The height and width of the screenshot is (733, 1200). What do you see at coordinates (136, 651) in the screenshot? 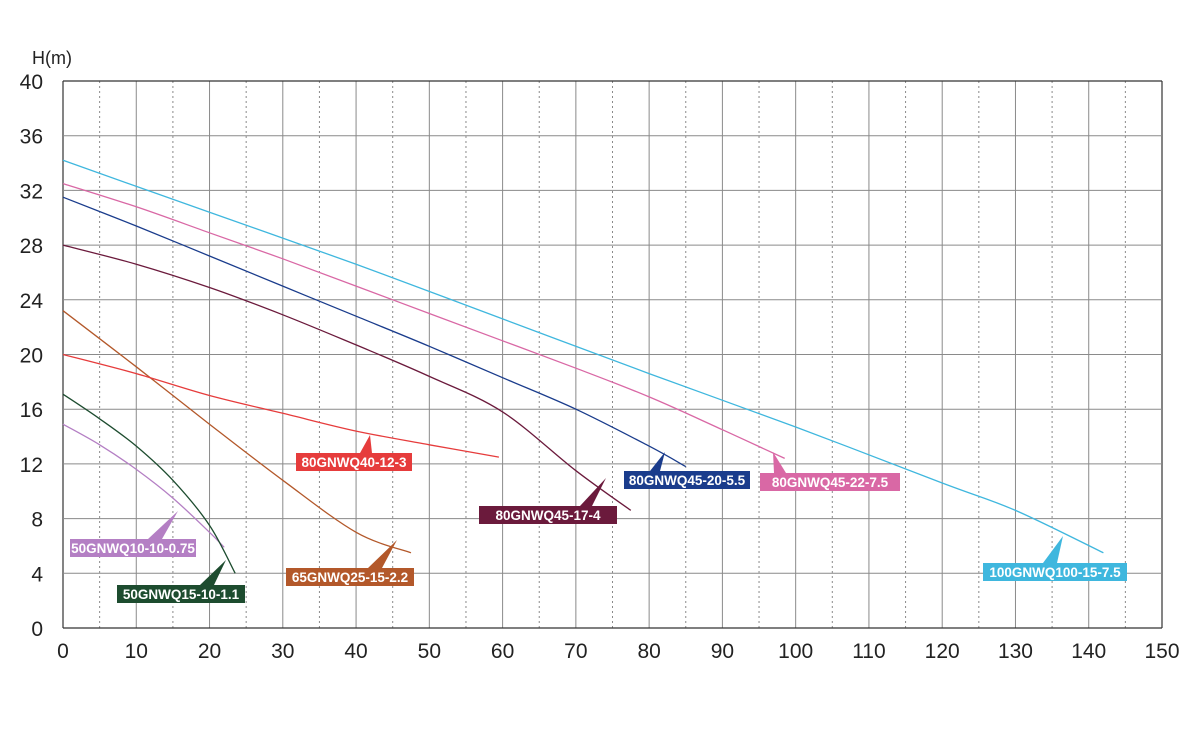
I see `x-tick-label: 10` at bounding box center [136, 651].